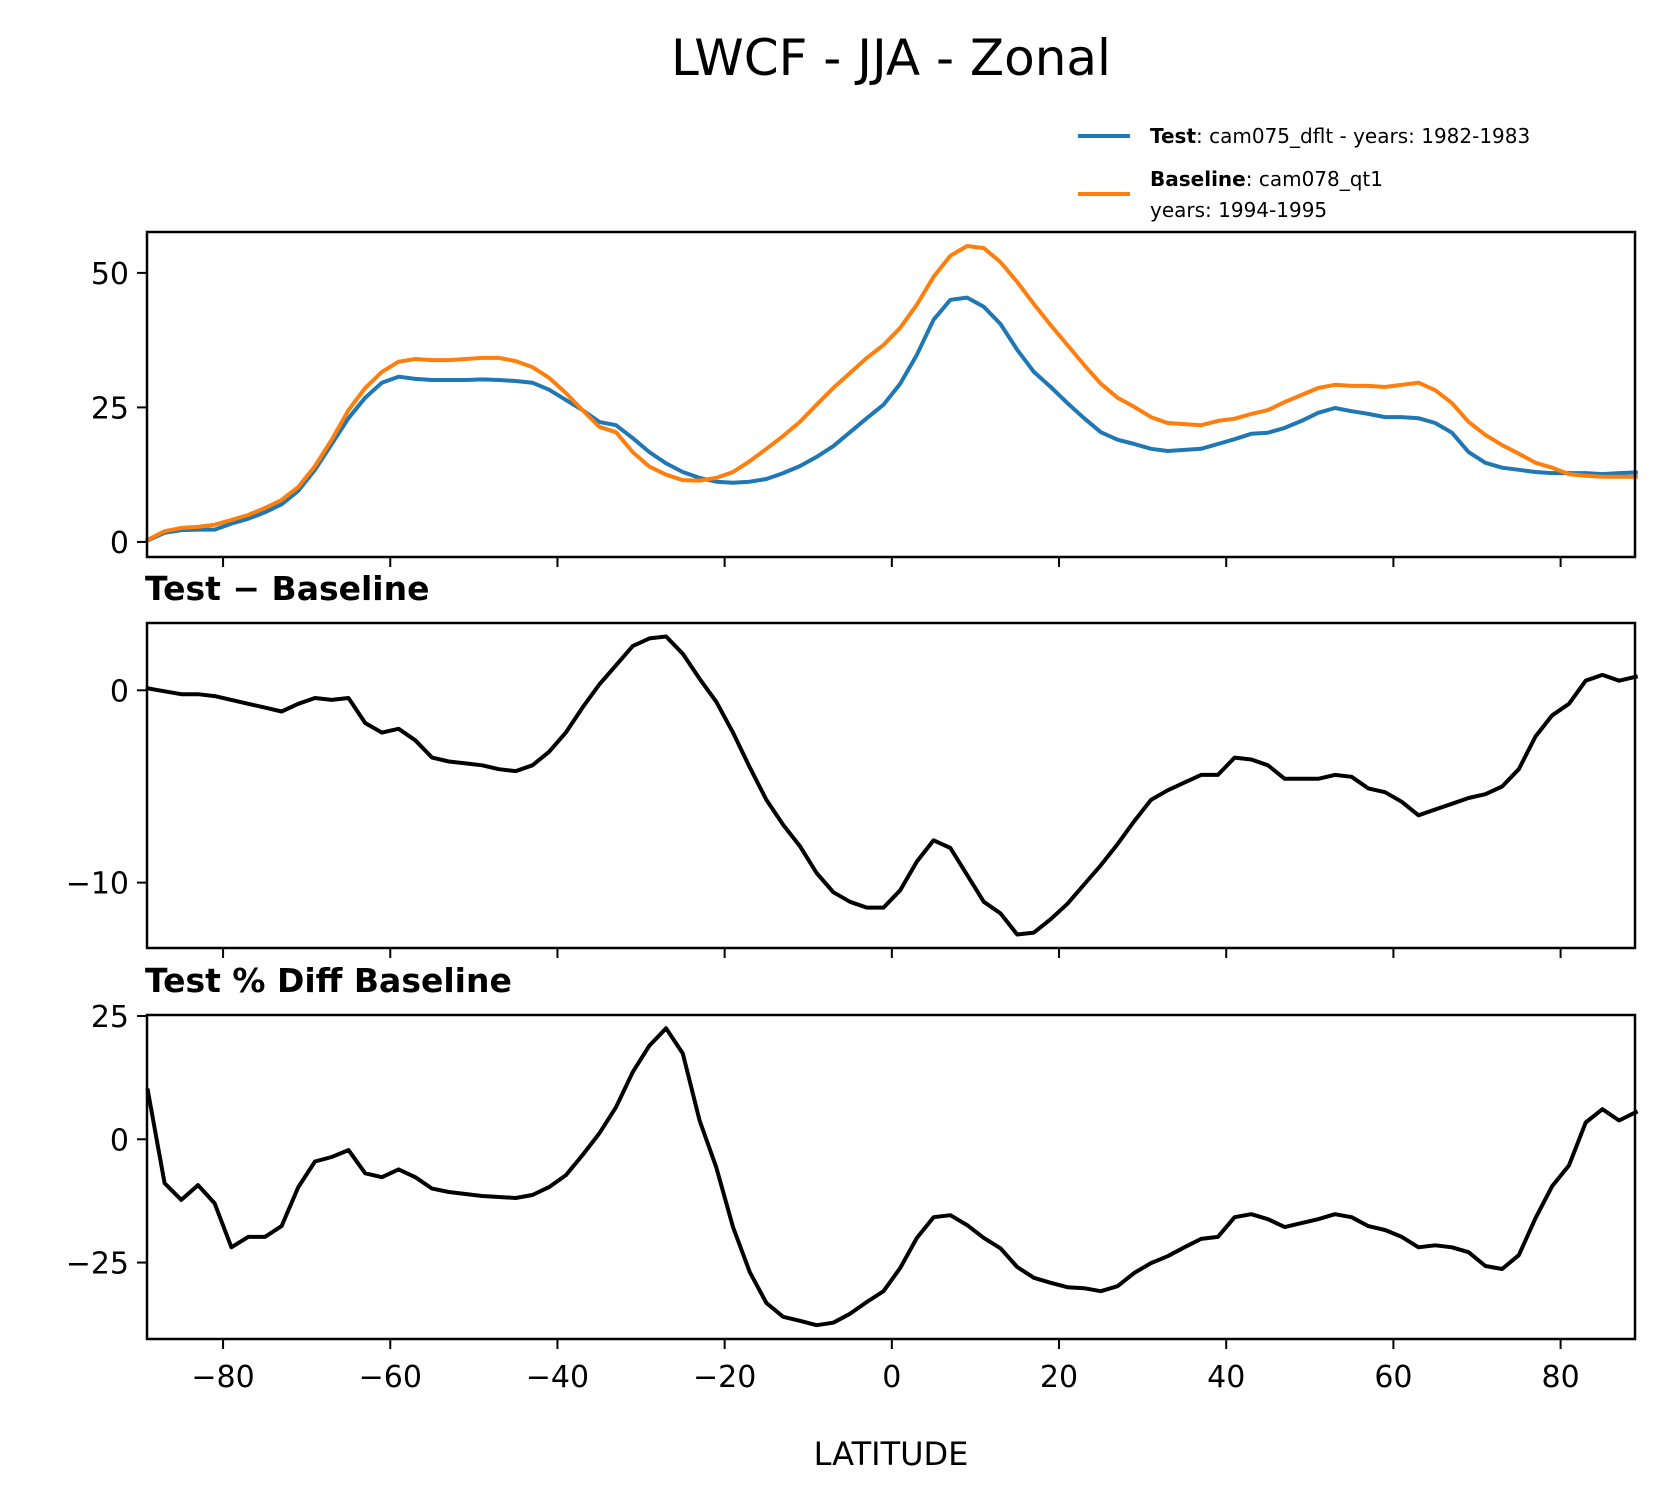 Image resolution: width=1665 pixels, height=1496 pixels. What do you see at coordinates (891, 1454) in the screenshot?
I see `x-axis-label: LATITUDE` at bounding box center [891, 1454].